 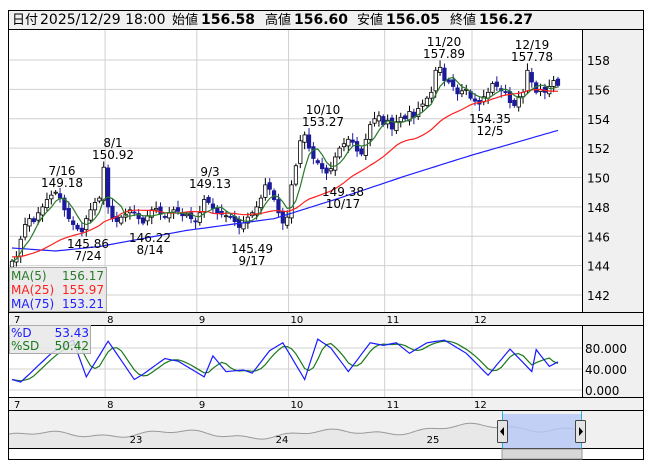 I want to click on year-label: 23, so click(x=136, y=440).